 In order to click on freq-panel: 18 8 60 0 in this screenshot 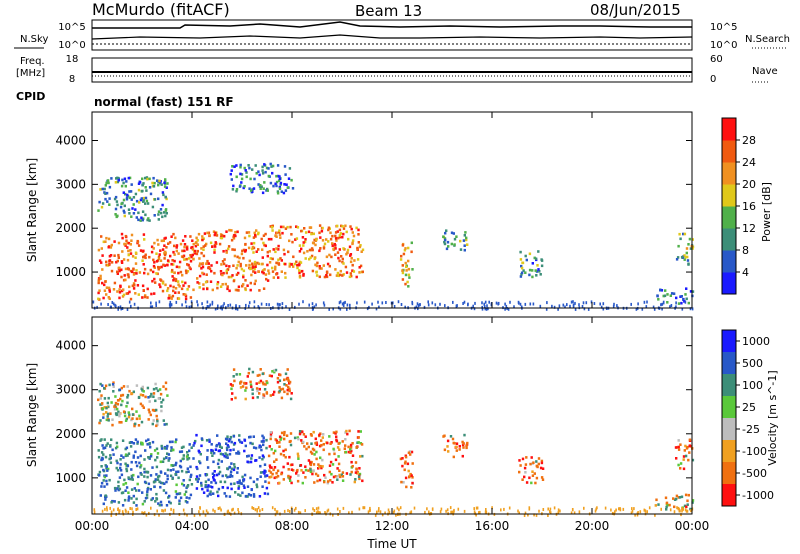, I will do `click(394, 69)`.